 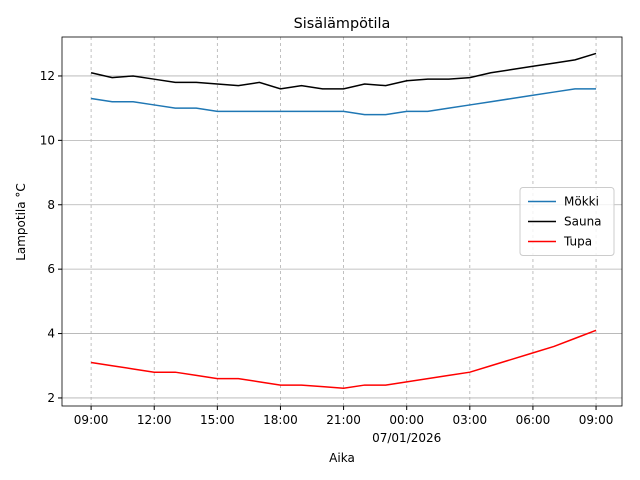 I want to click on x-tick-label: 21:00, so click(x=343, y=420).